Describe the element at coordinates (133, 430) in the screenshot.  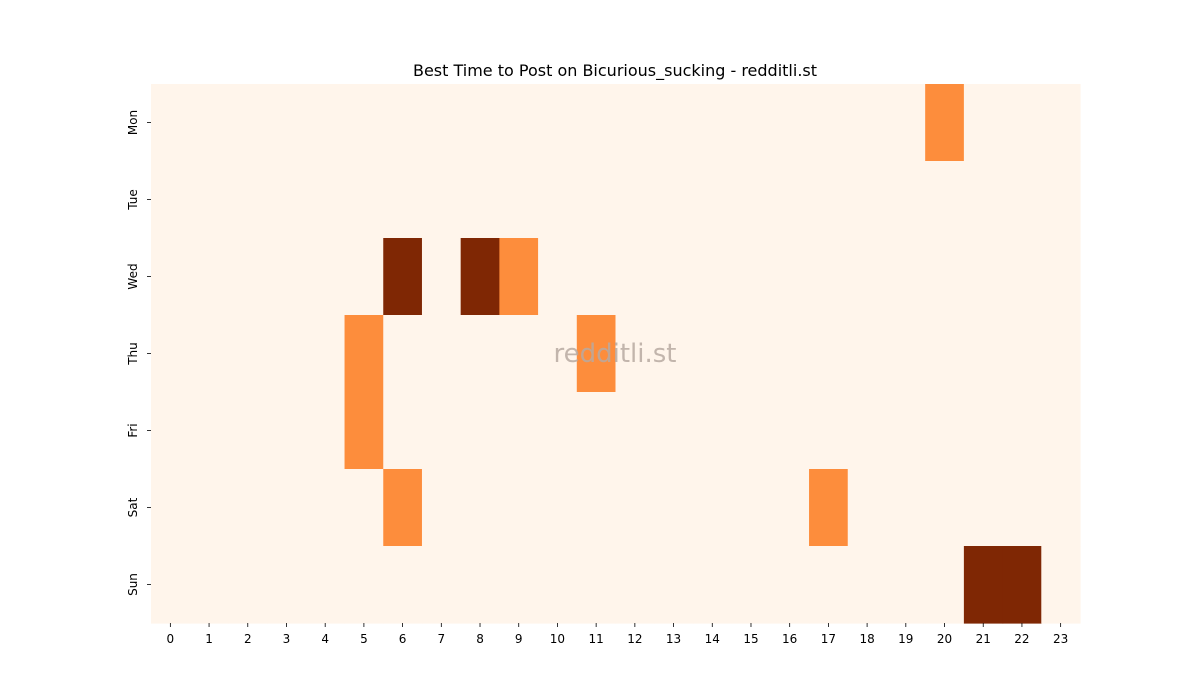
I see `y-tick-label: Fri` at that location.